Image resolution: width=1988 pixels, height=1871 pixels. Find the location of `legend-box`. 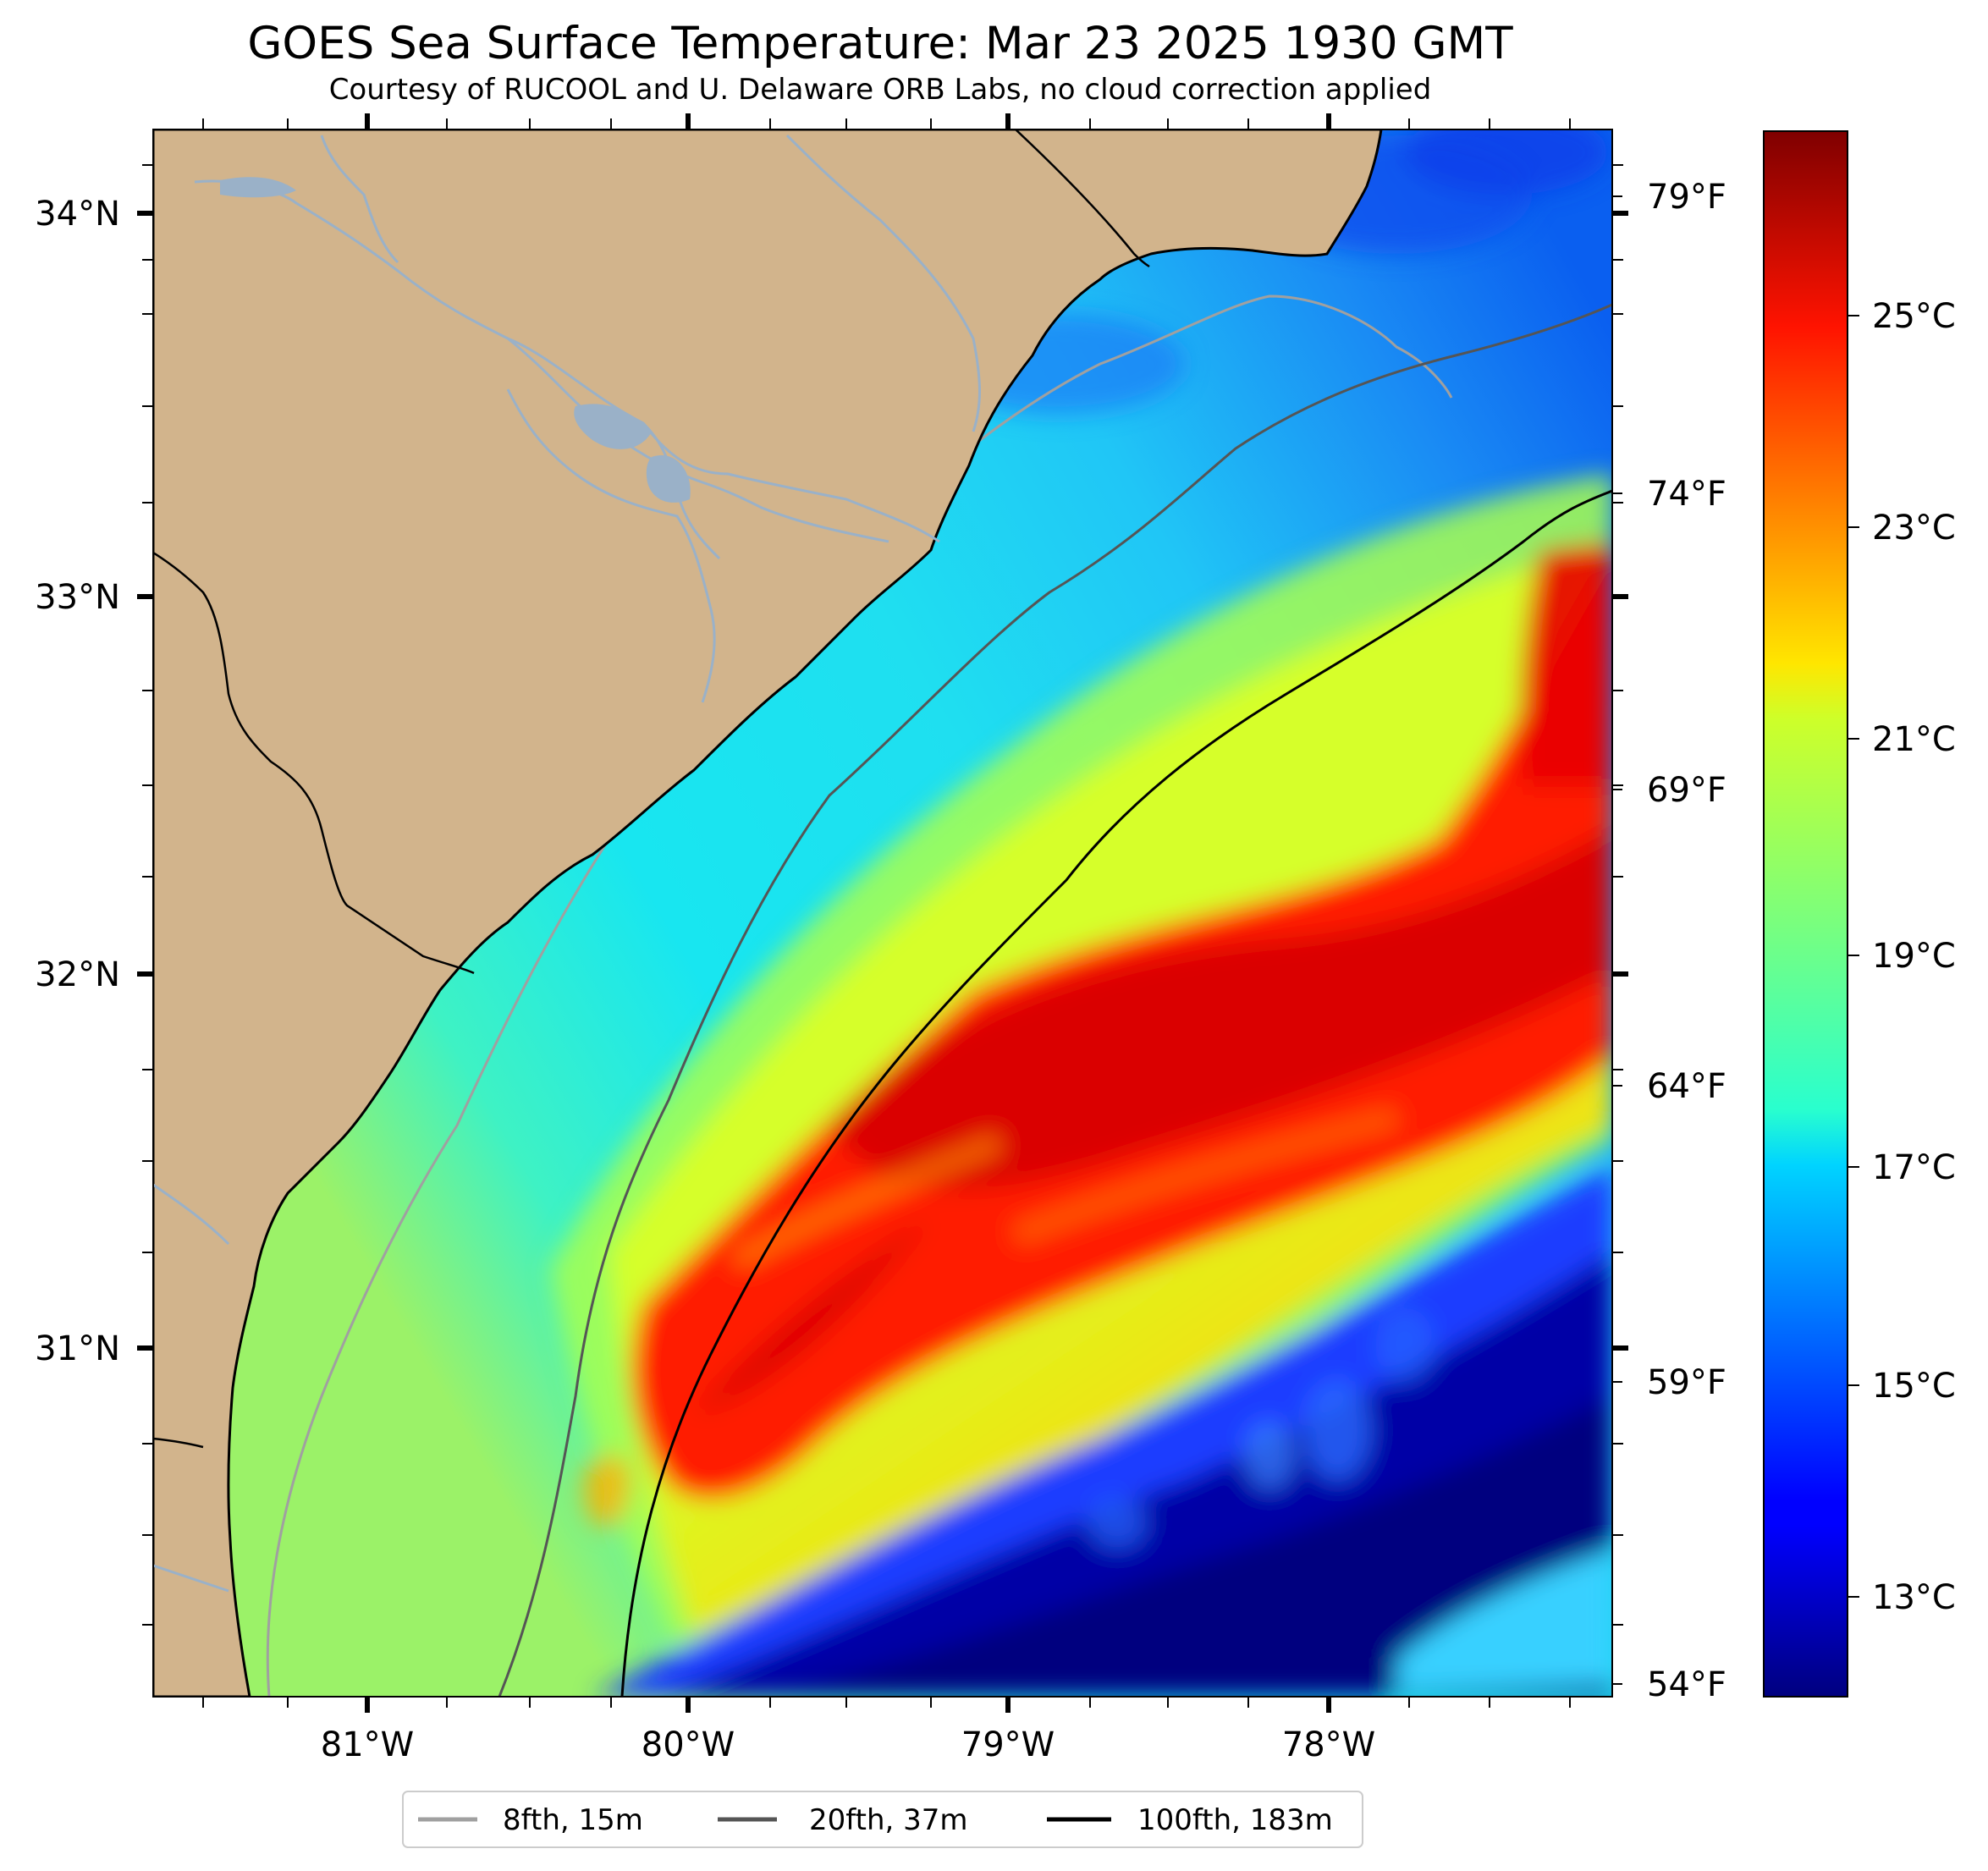

legend-box is located at coordinates (882, 1820).